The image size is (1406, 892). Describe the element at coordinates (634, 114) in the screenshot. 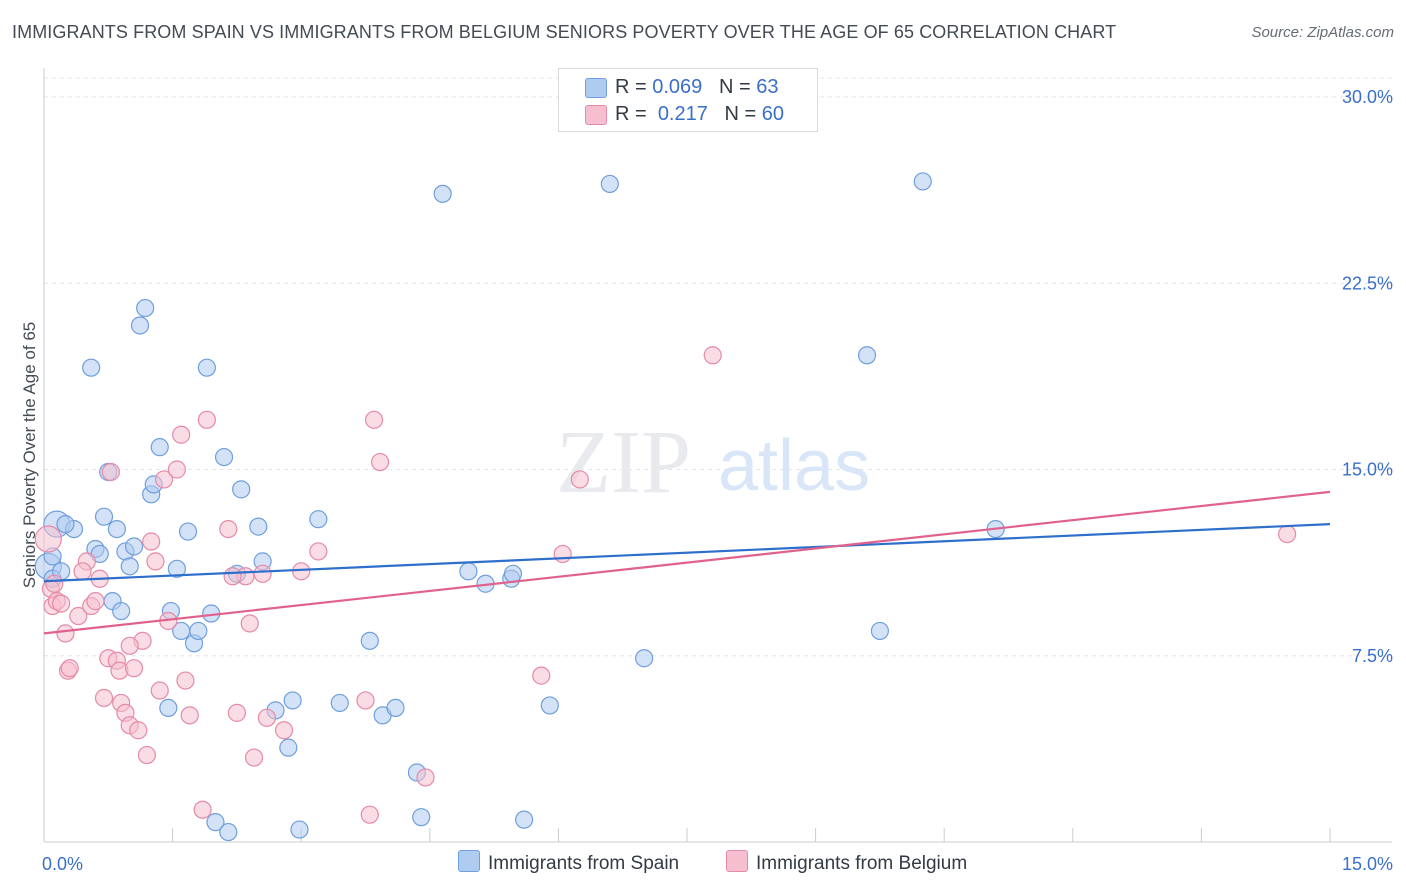

I see `legend-r-label-belgium: R =` at that location.